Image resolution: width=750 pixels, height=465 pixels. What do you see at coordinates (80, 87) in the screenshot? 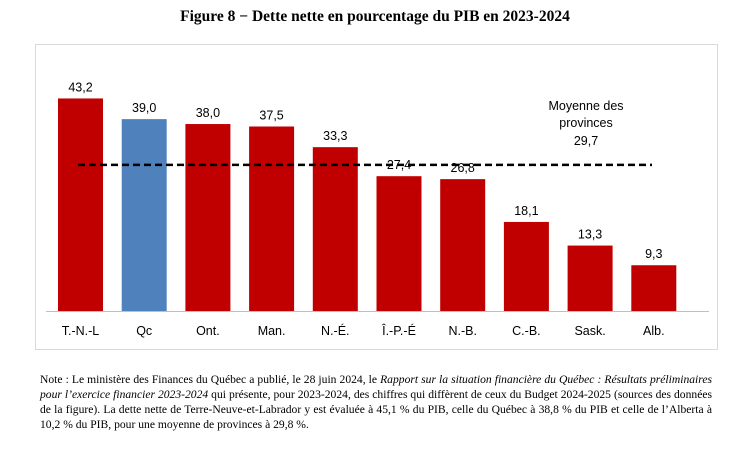
I see `data-label-0: 43,2` at bounding box center [80, 87].